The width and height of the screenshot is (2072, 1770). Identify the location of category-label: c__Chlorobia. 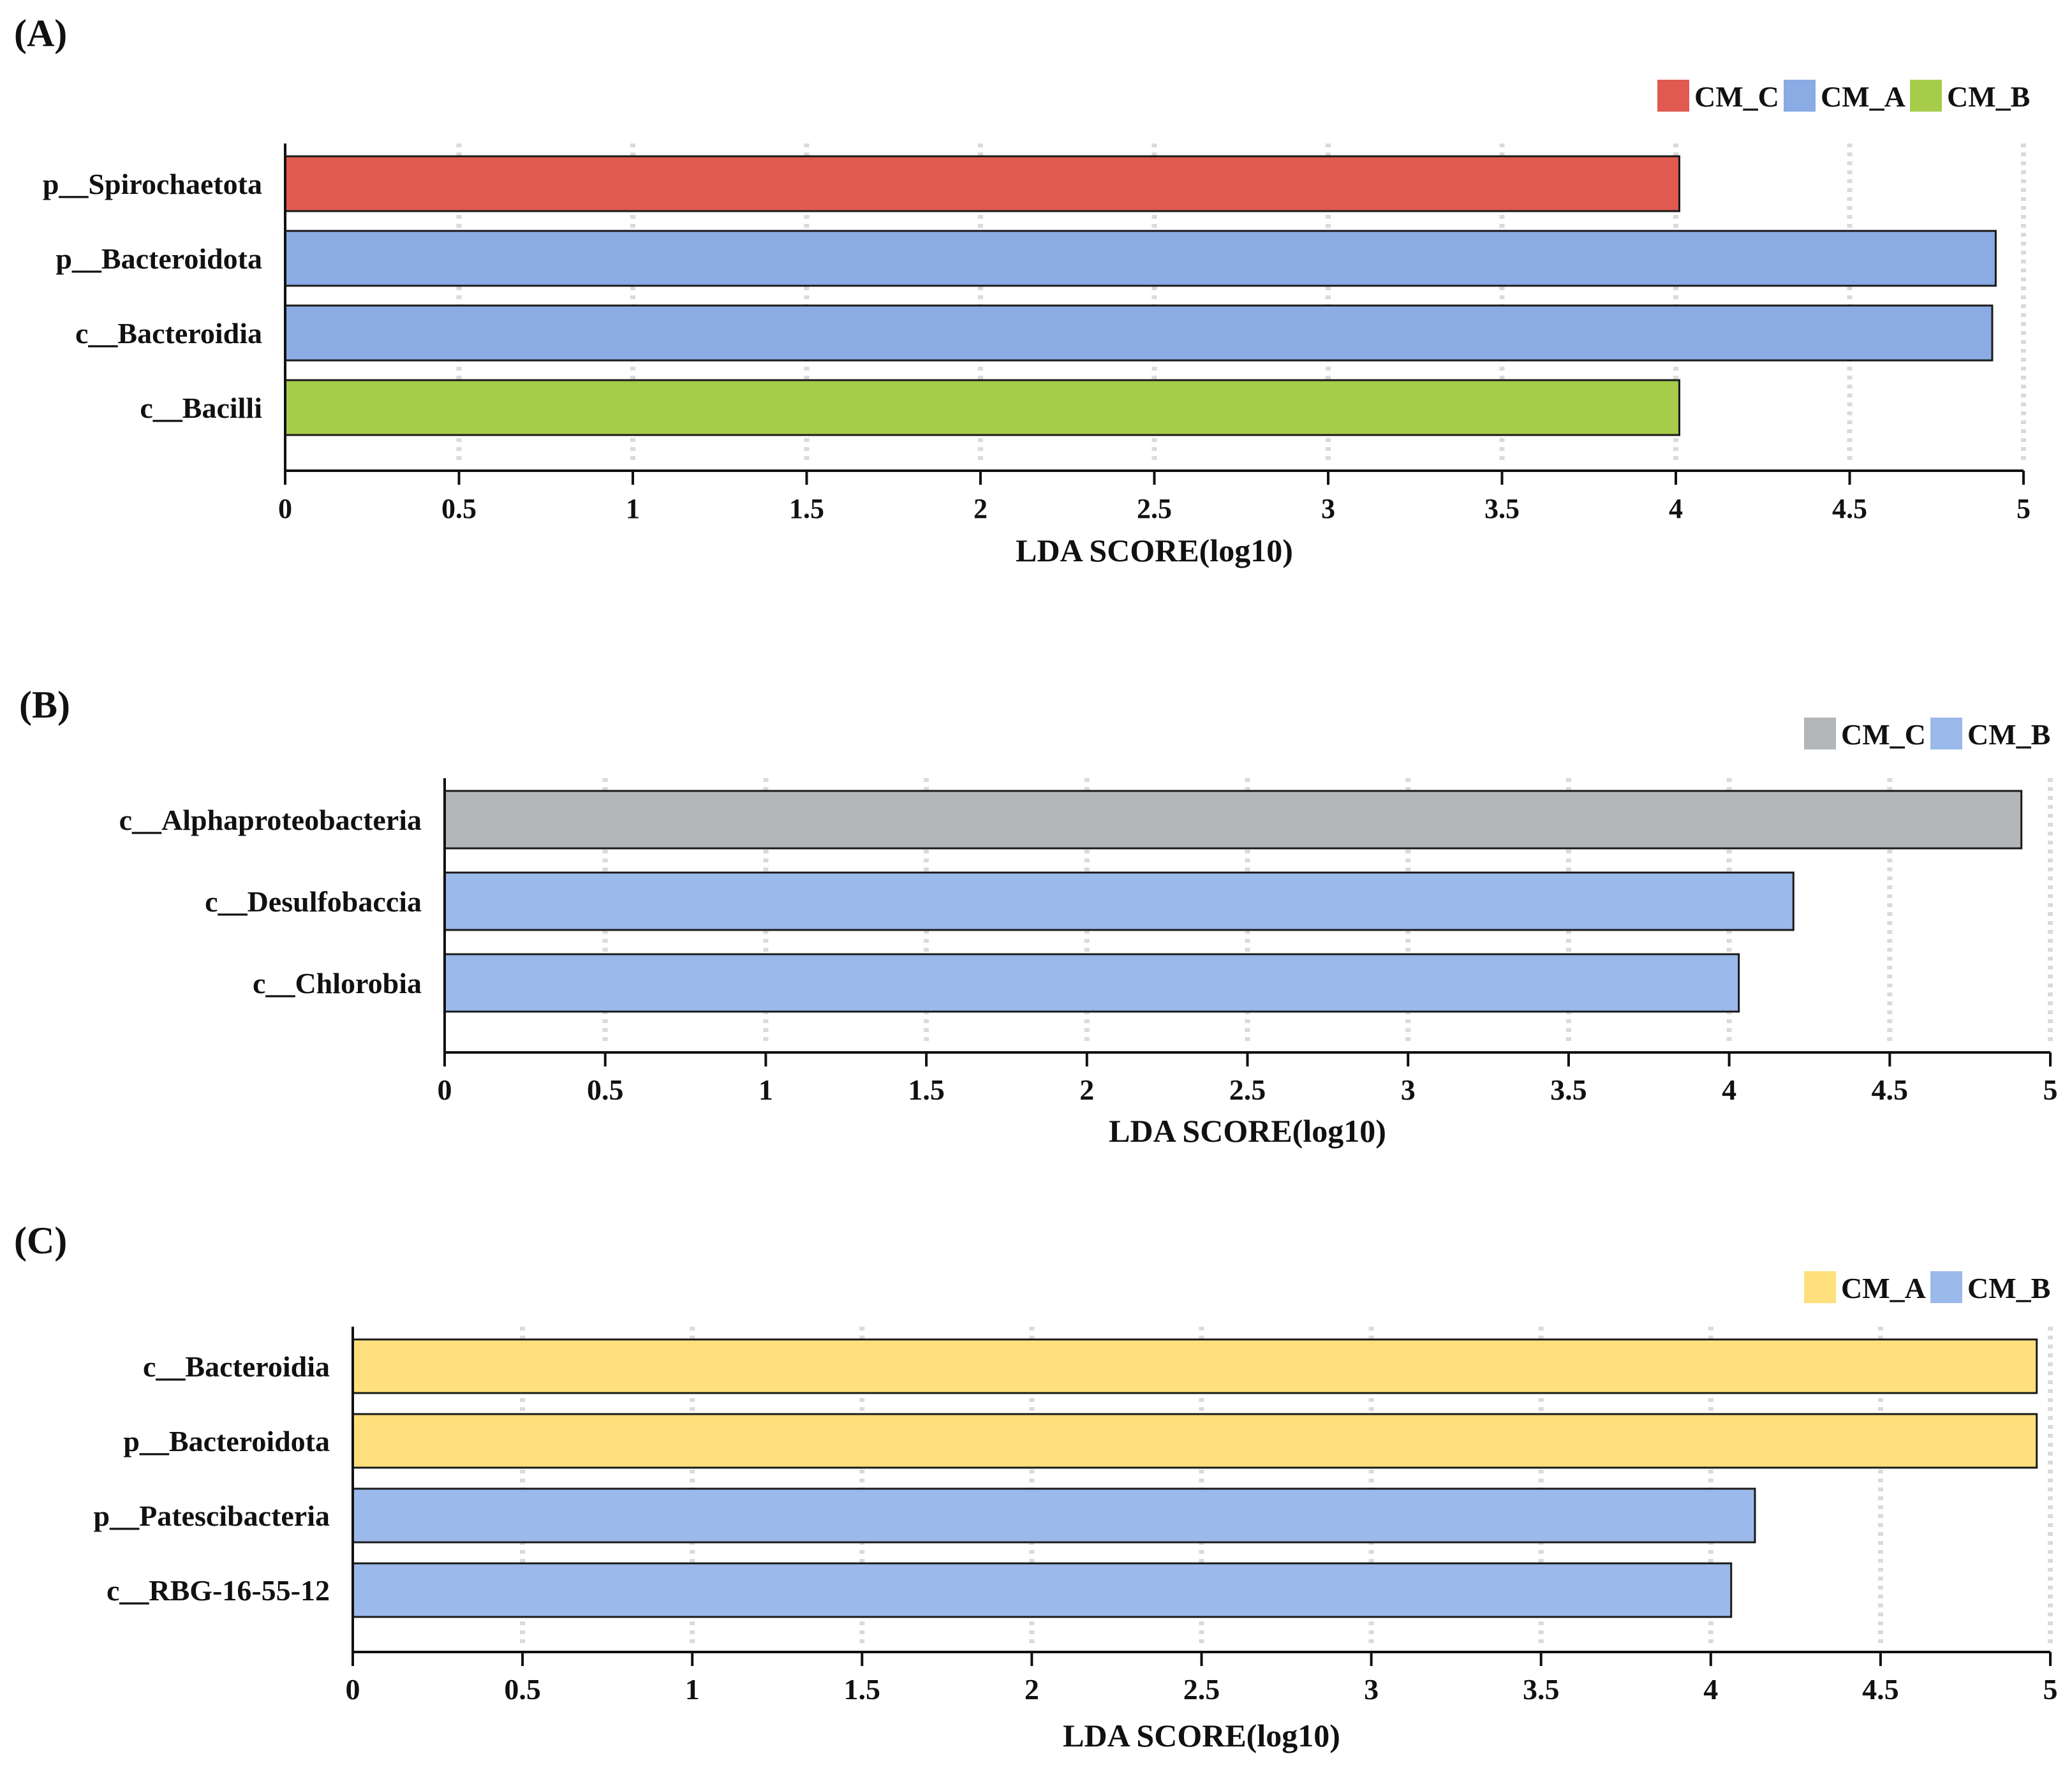
(338, 983).